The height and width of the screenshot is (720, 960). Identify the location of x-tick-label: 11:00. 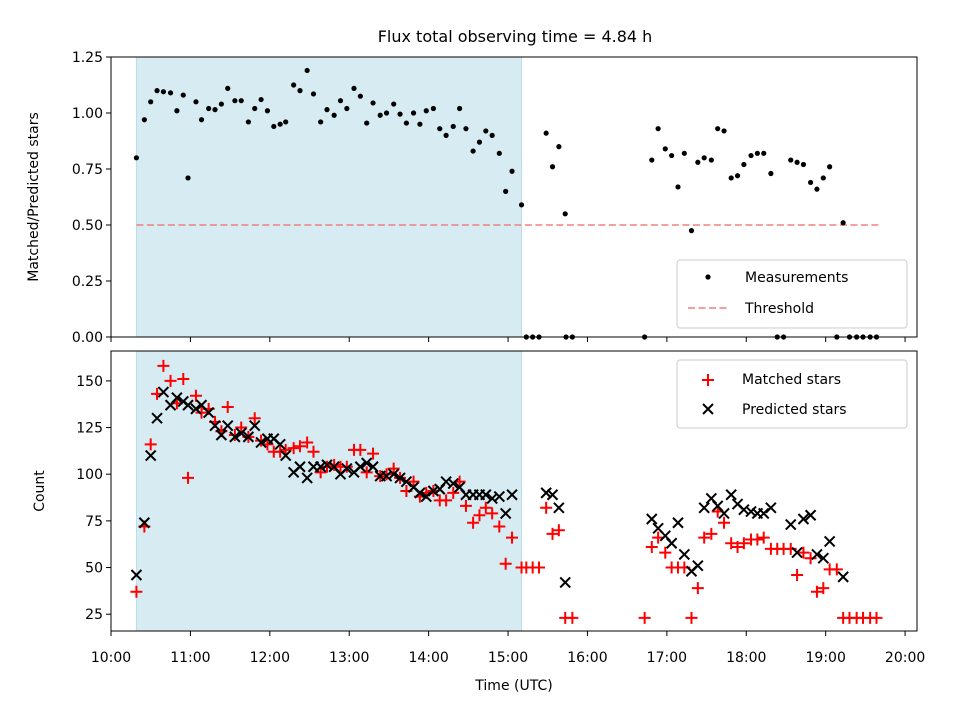
(190, 658).